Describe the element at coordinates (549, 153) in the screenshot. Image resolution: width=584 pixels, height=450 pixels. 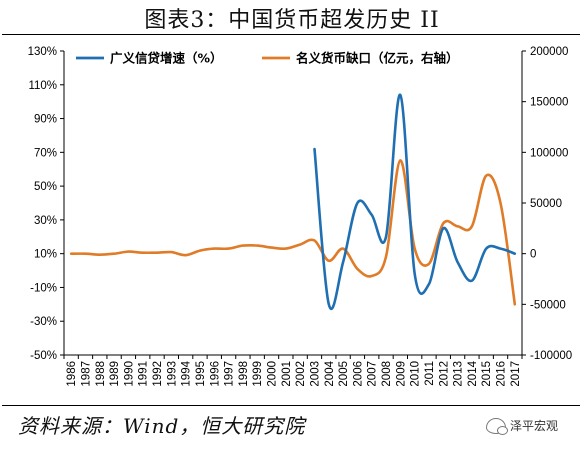
I see `right-tick-label: 100000` at that location.